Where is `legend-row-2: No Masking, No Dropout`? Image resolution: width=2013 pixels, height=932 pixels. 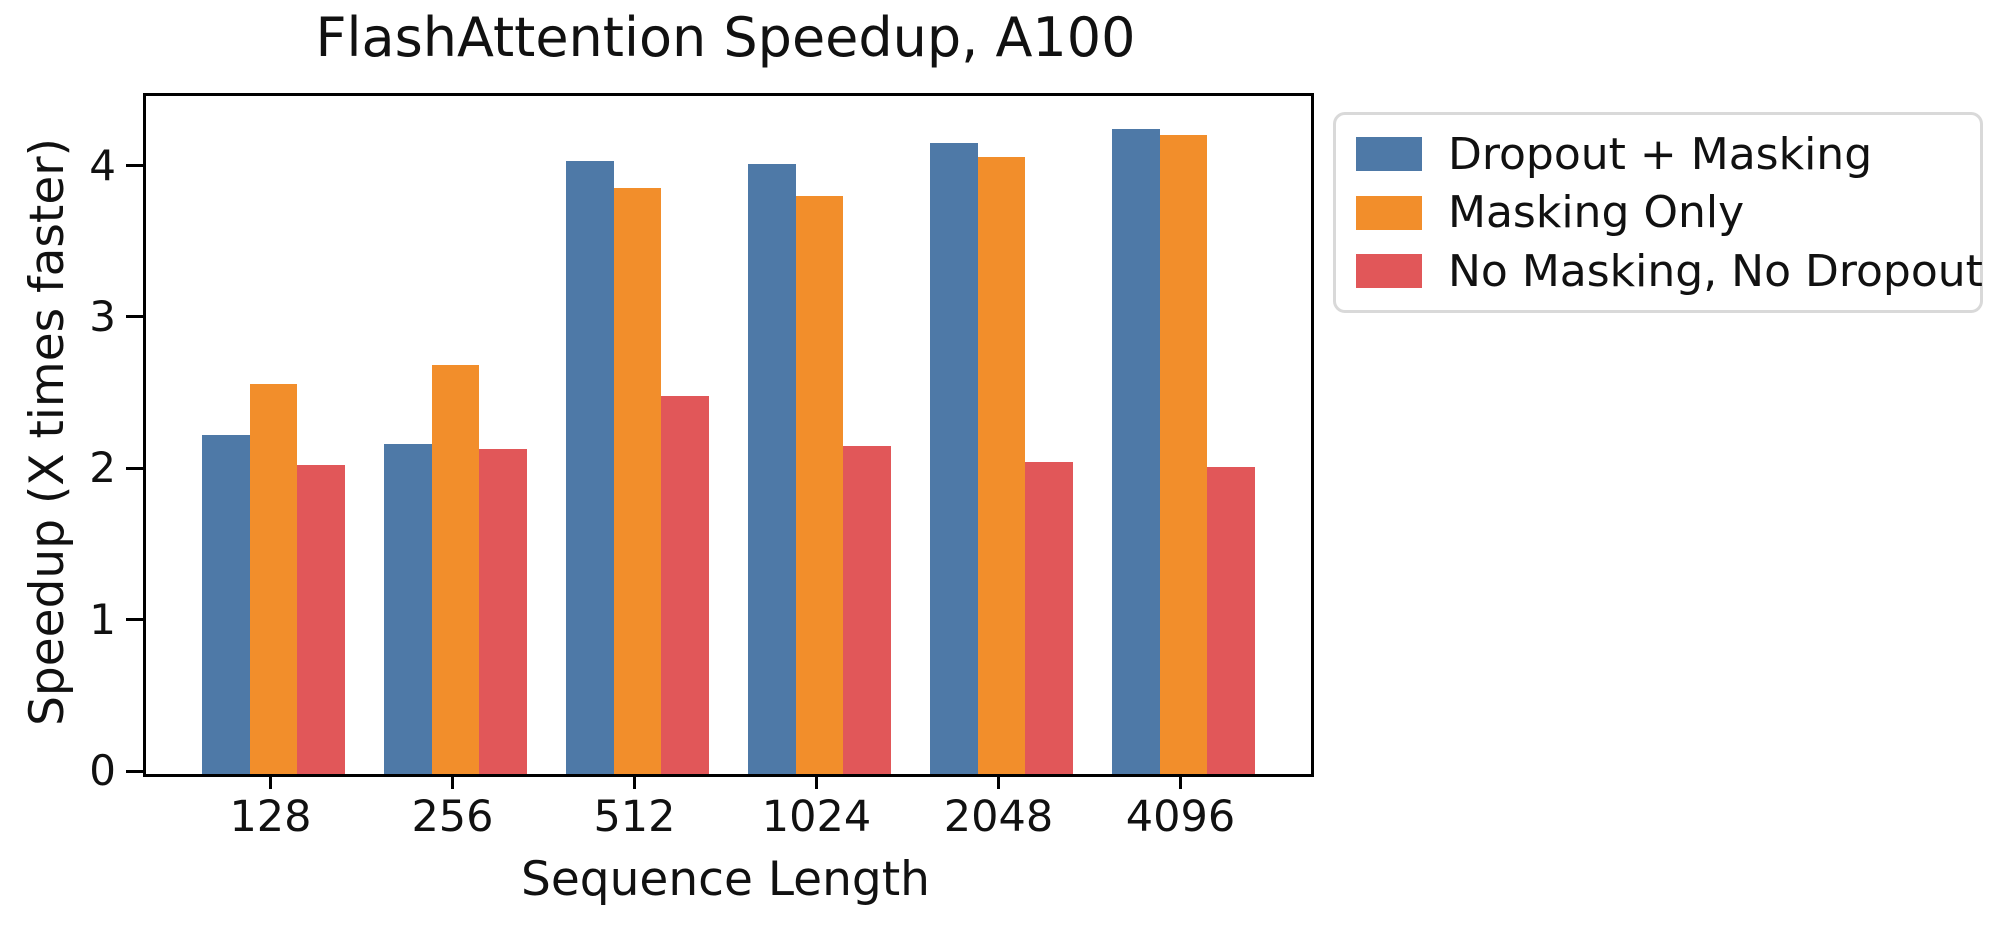
legend-row-2: No Masking, No Dropout is located at coordinates (1669, 271).